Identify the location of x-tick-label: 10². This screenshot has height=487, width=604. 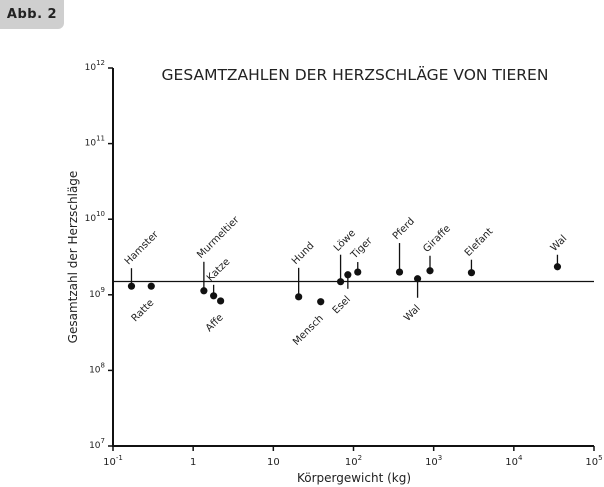
(353, 461).